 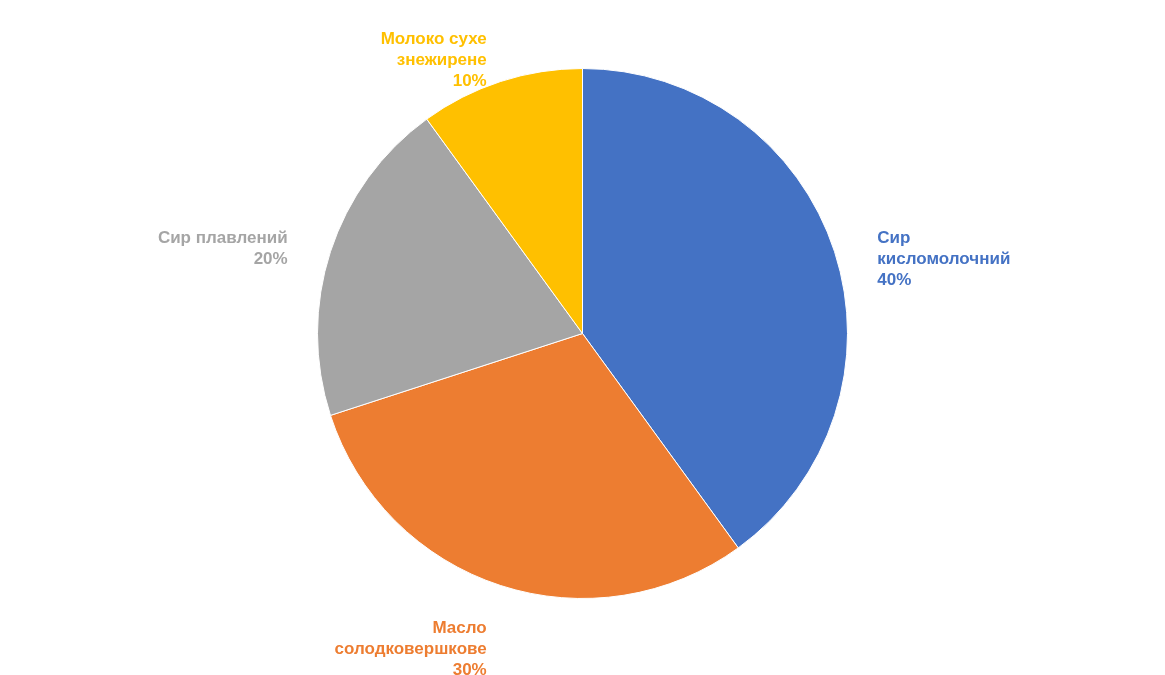 What do you see at coordinates (410, 638) in the screenshot?
I see `slice-label: Масло солодковершкове` at bounding box center [410, 638].